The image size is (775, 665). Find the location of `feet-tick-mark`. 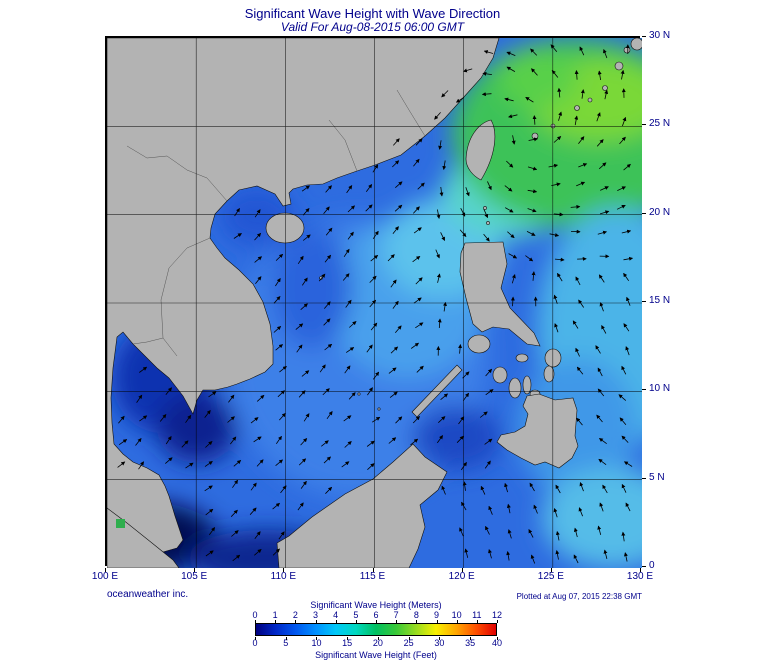

feet-tick-mark is located at coordinates (317, 638).